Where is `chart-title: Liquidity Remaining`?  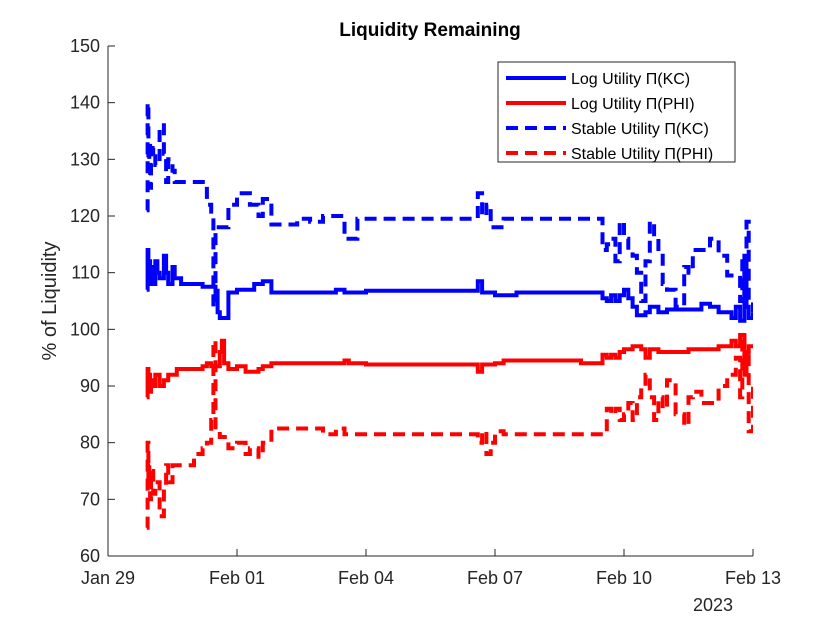 chart-title: Liquidity Remaining is located at coordinates (430, 30).